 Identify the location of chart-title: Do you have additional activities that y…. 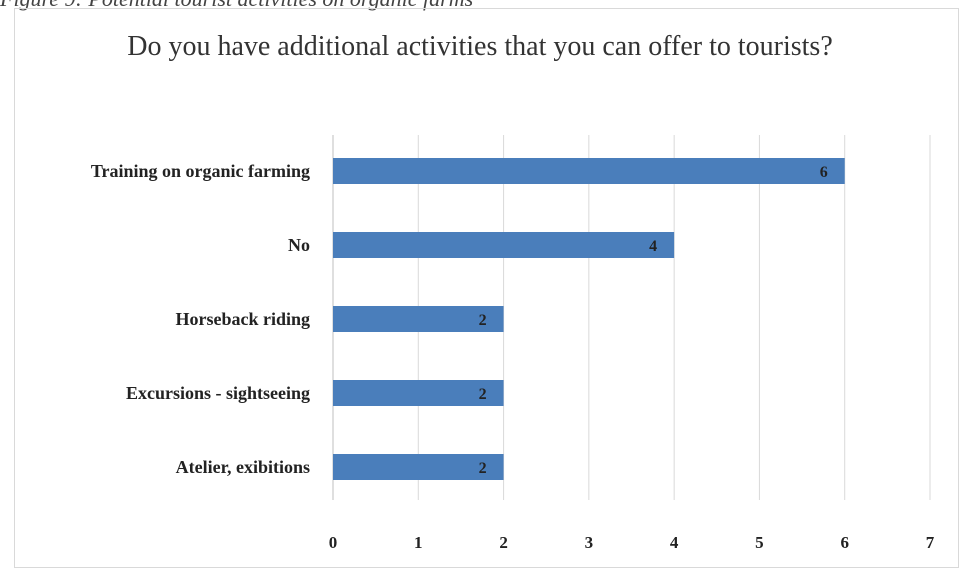
(480, 46).